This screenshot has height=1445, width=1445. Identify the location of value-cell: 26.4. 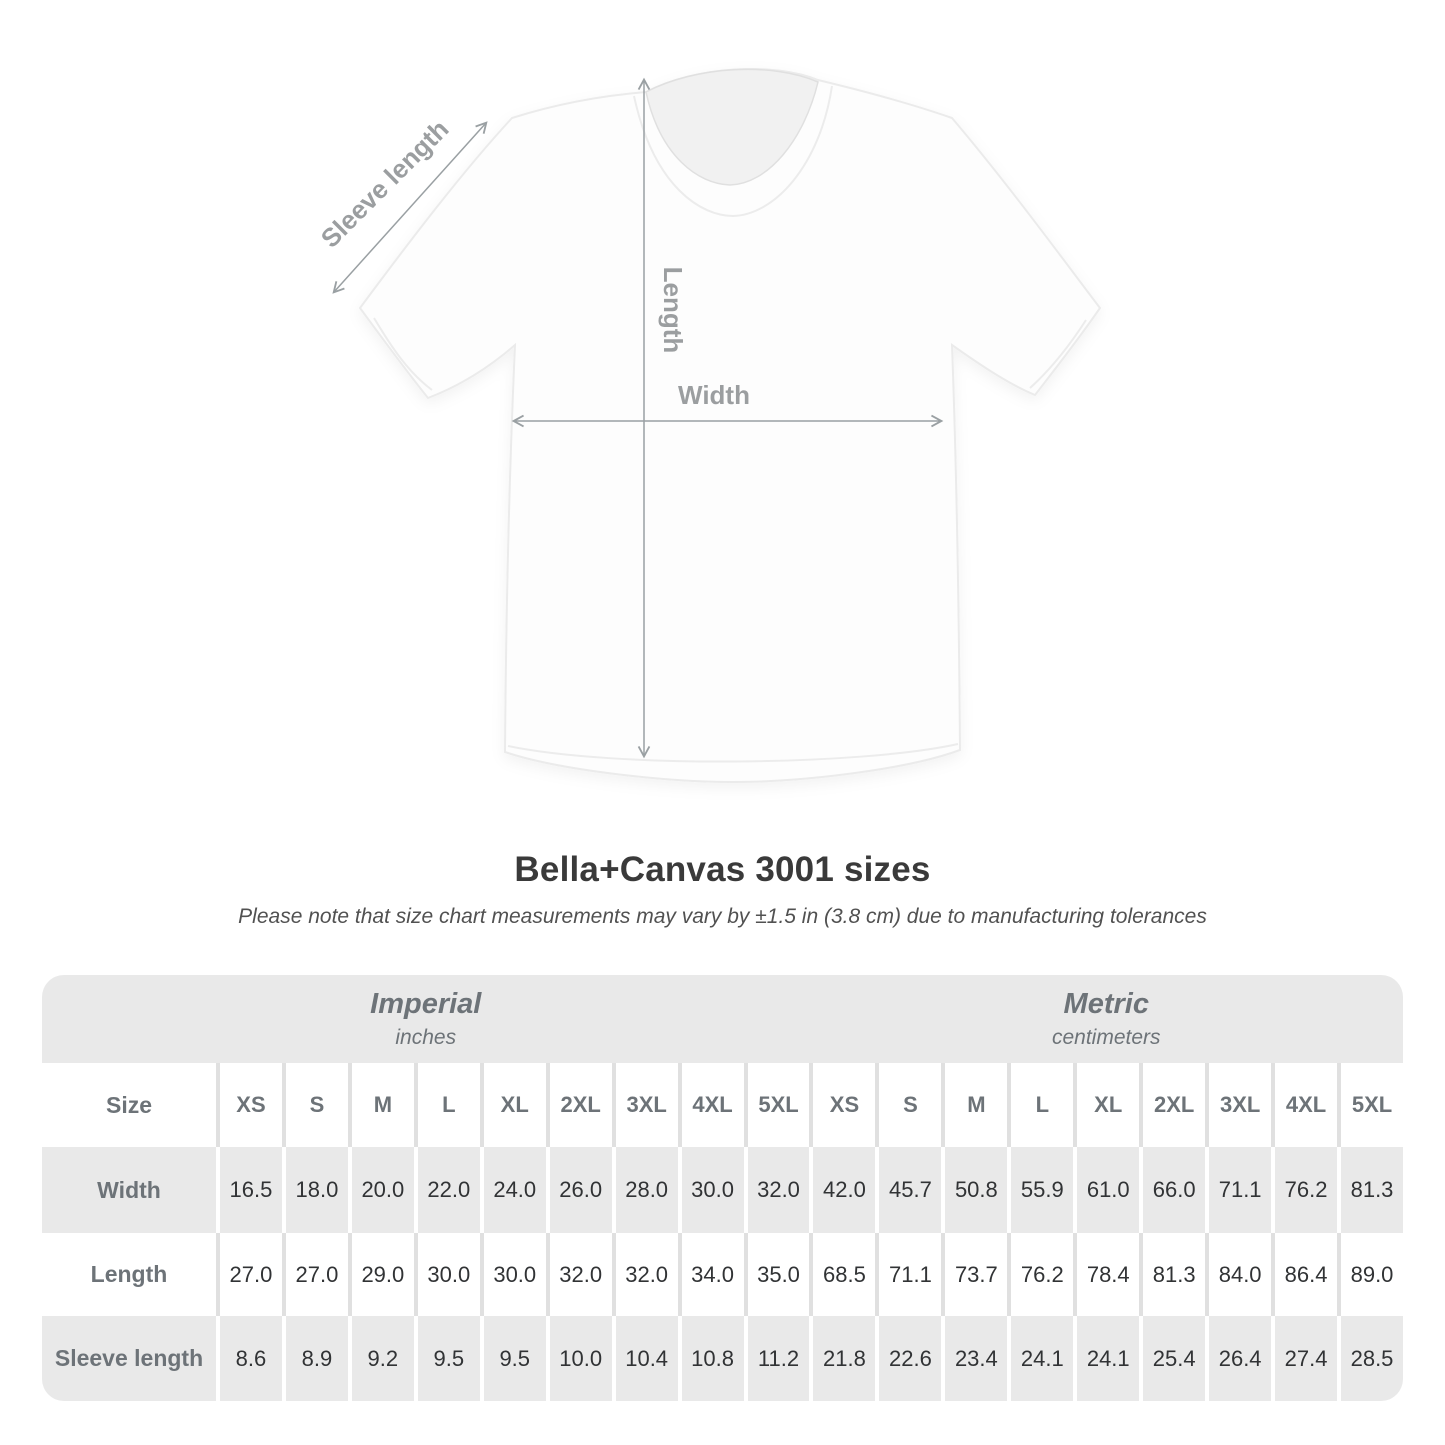
(1238, 1358).